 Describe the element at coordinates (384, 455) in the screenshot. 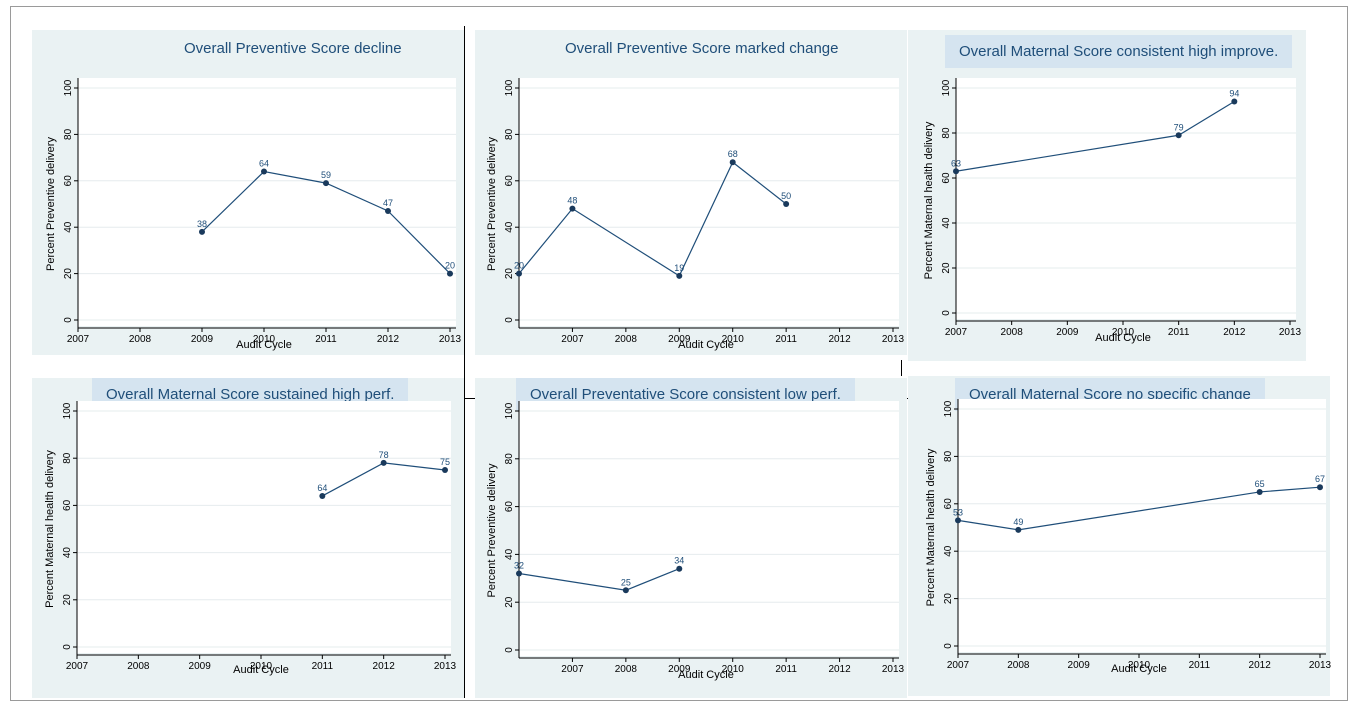

I see `data-label: 78` at that location.